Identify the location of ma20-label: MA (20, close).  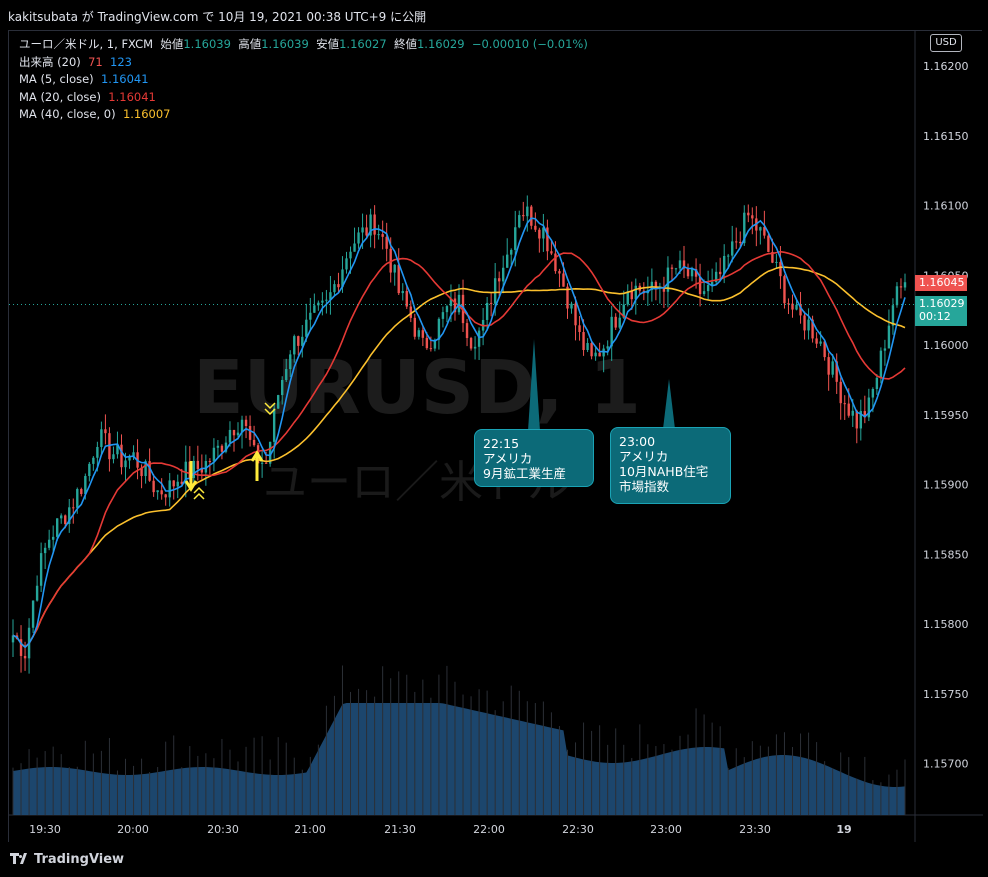
(60, 96).